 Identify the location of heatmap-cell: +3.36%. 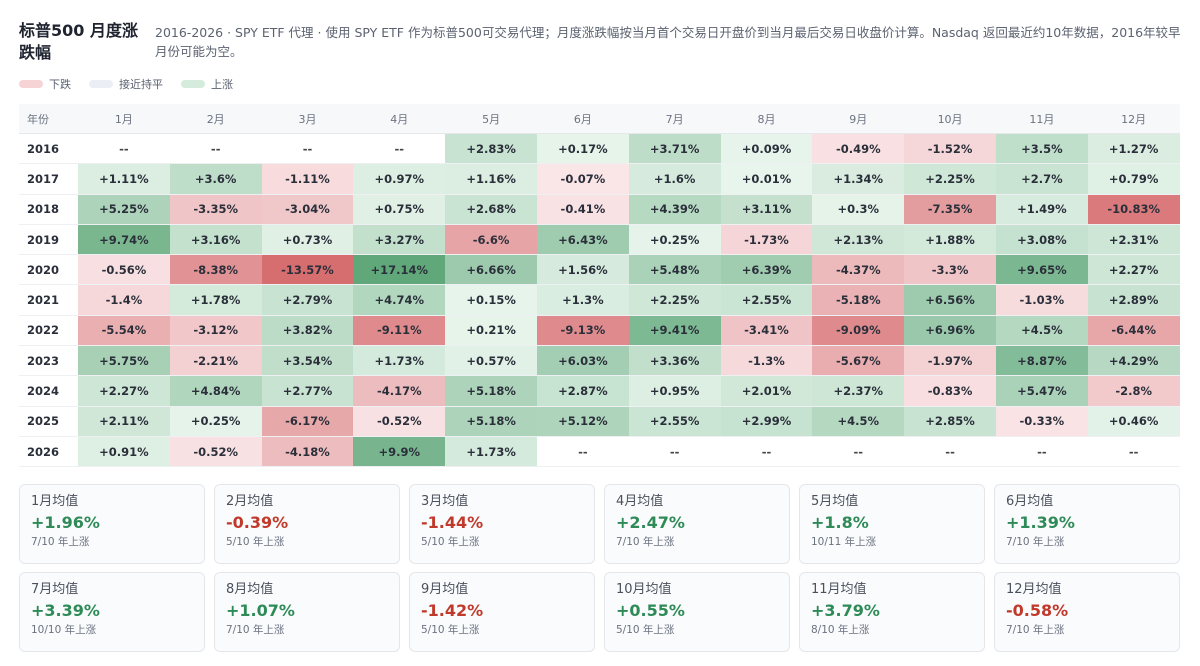
(674, 361).